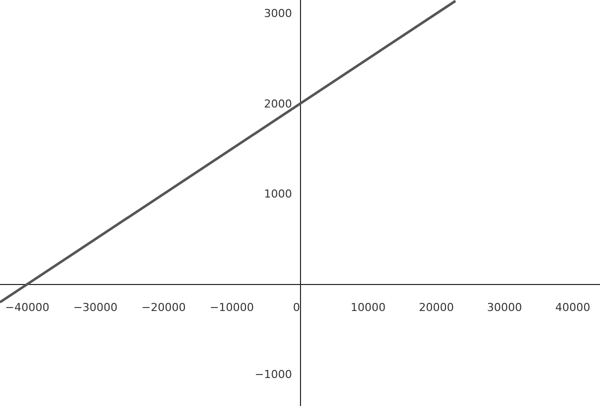 The height and width of the screenshot is (406, 600). What do you see at coordinates (572, 307) in the screenshot?
I see `x-tick-label: 40000` at bounding box center [572, 307].